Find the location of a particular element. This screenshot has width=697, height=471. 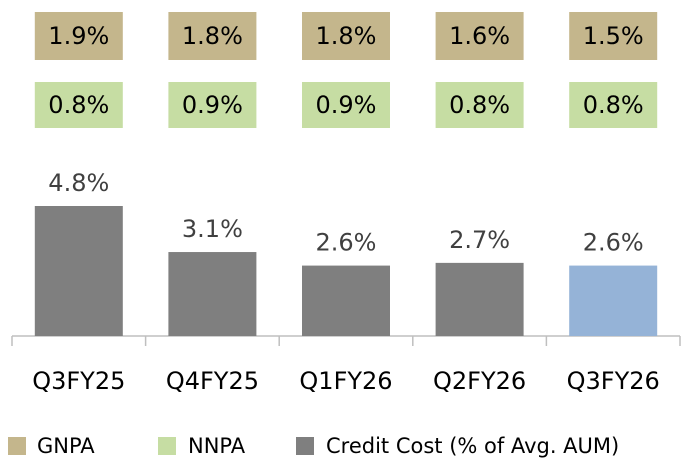

ratio-label: 1.6% is located at coordinates (479, 36).